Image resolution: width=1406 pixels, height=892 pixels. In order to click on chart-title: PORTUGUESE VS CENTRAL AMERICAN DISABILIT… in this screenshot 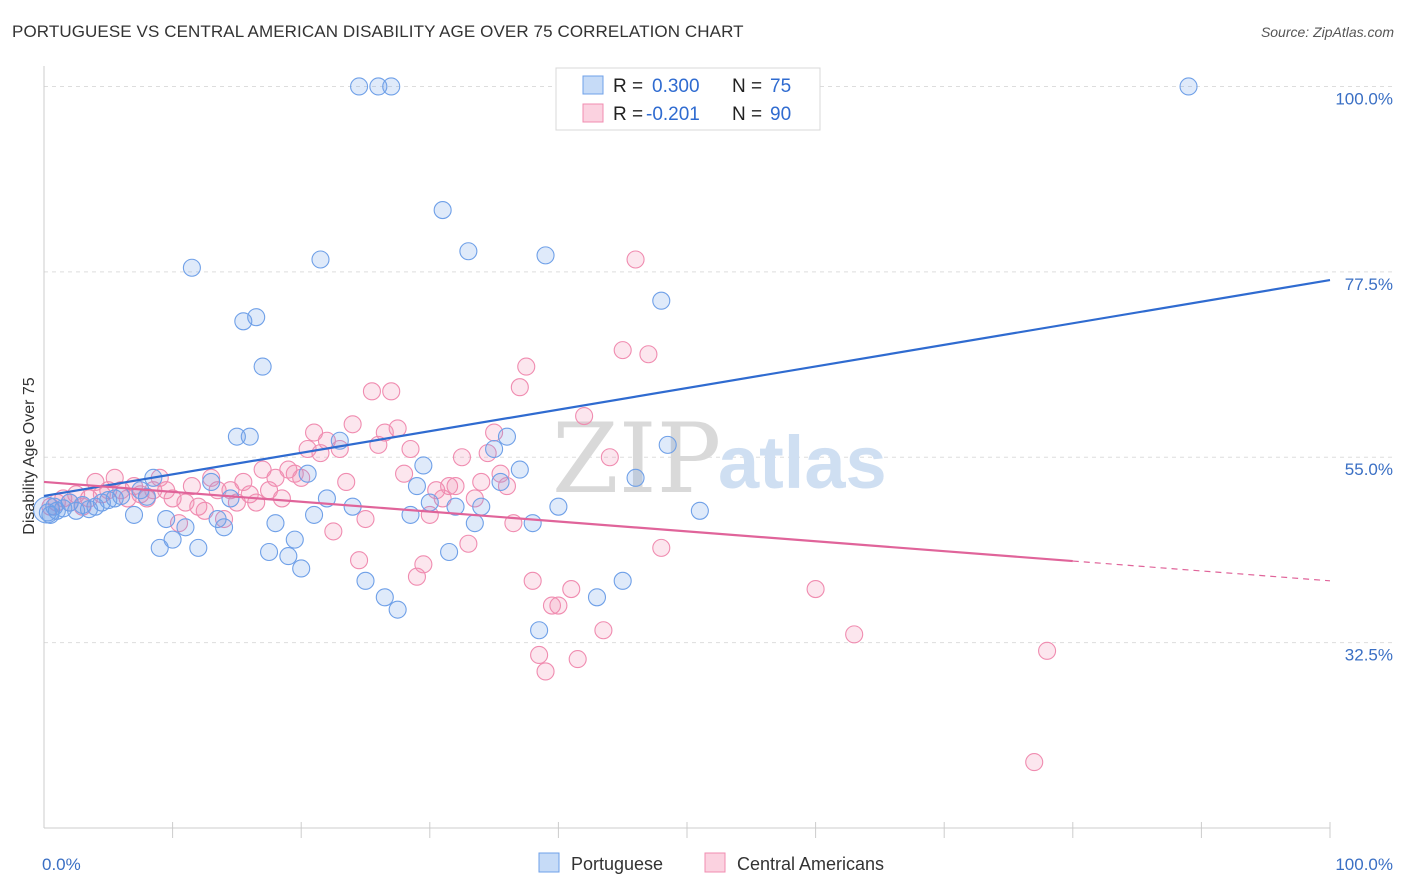, I will do `click(378, 31)`.